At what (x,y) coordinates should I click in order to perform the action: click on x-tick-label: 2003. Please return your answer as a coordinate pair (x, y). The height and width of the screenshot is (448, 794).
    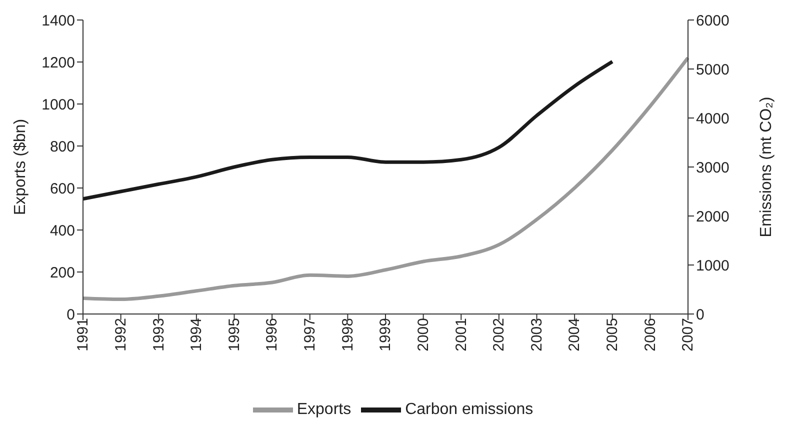
    Looking at the image, I should click on (537, 335).